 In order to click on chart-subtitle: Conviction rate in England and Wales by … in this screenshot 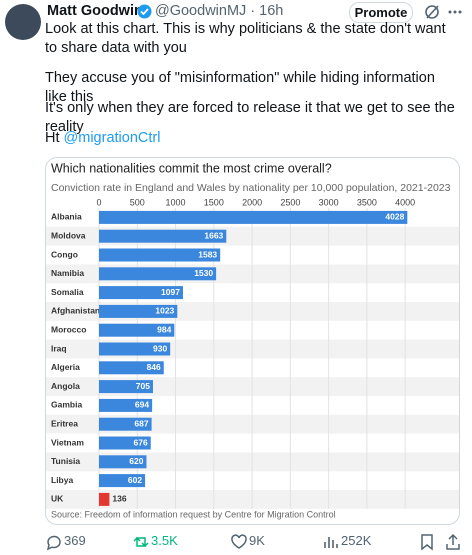, I will do `click(251, 188)`.